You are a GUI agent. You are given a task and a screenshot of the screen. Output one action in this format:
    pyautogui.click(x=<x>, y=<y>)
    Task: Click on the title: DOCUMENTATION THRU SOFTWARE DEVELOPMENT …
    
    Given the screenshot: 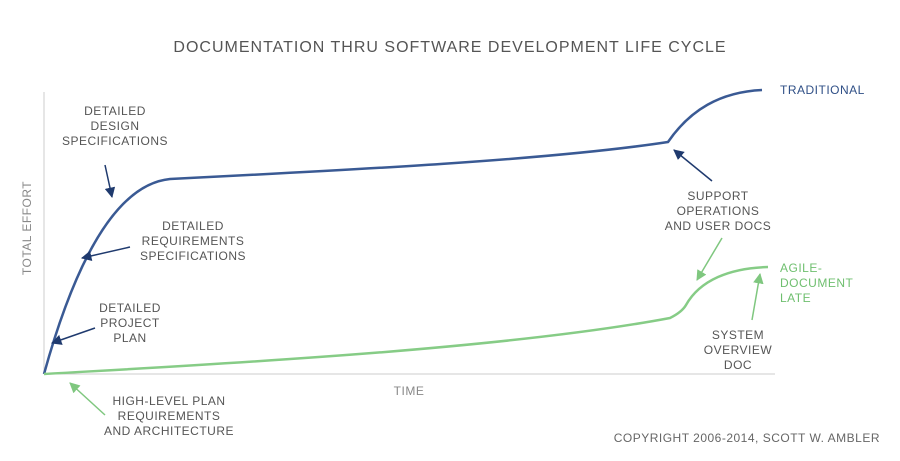 What is the action you would take?
    pyautogui.click(x=449, y=47)
    